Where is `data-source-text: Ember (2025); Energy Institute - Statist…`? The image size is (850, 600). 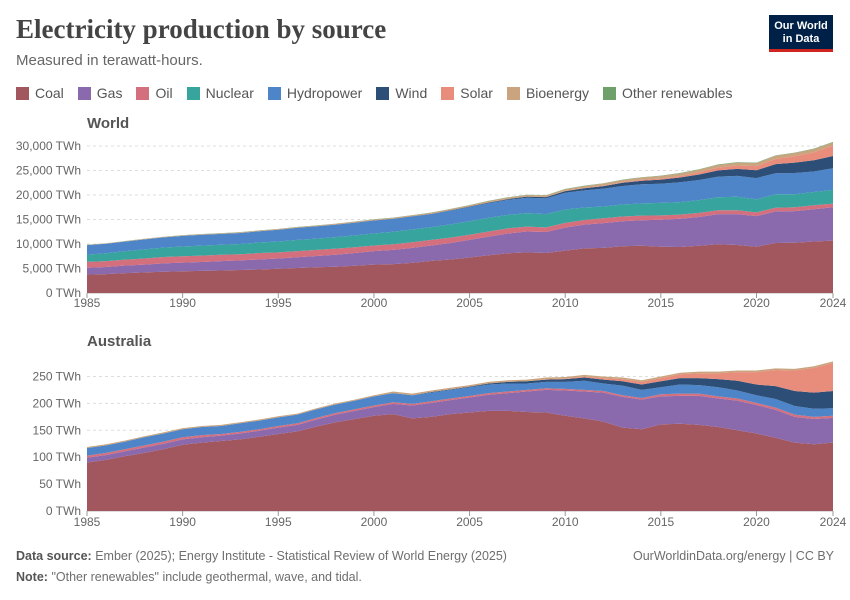 data-source-text: Ember (2025); Energy Institute - Statist… is located at coordinates (301, 556).